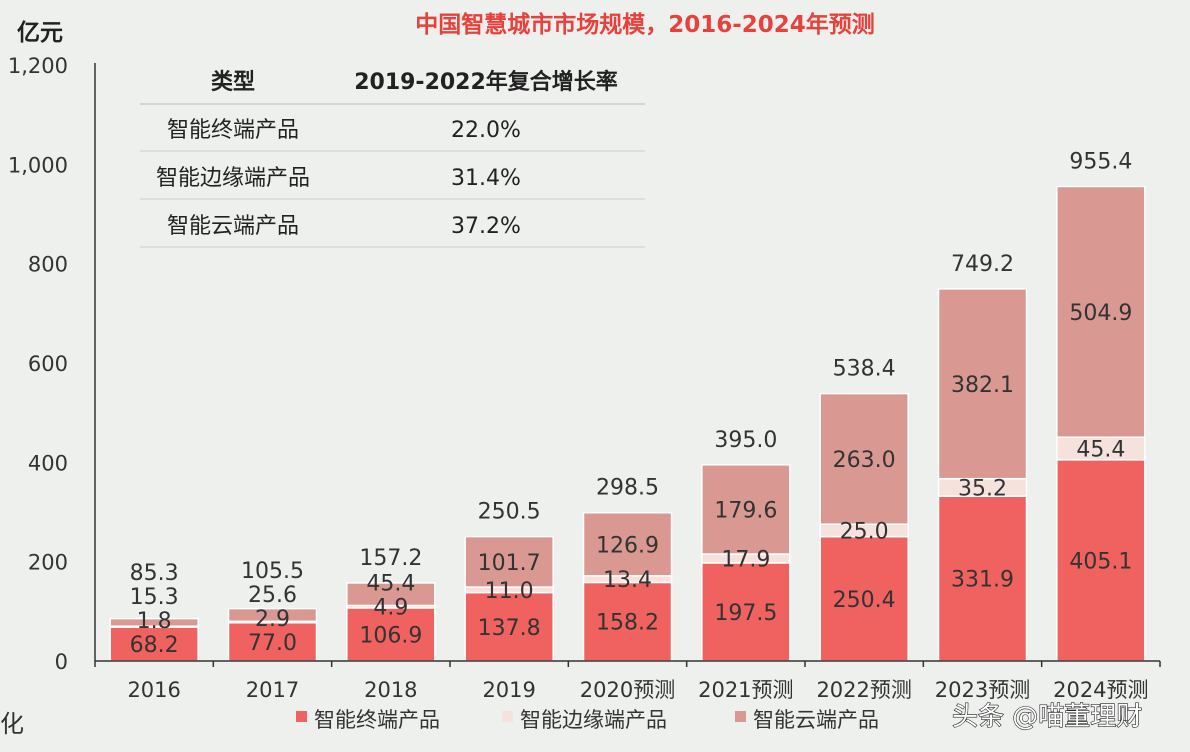 This screenshot has height=752, width=1190. What do you see at coordinates (863, 690) in the screenshot?
I see `x-tick-label: 2022预测` at bounding box center [863, 690].